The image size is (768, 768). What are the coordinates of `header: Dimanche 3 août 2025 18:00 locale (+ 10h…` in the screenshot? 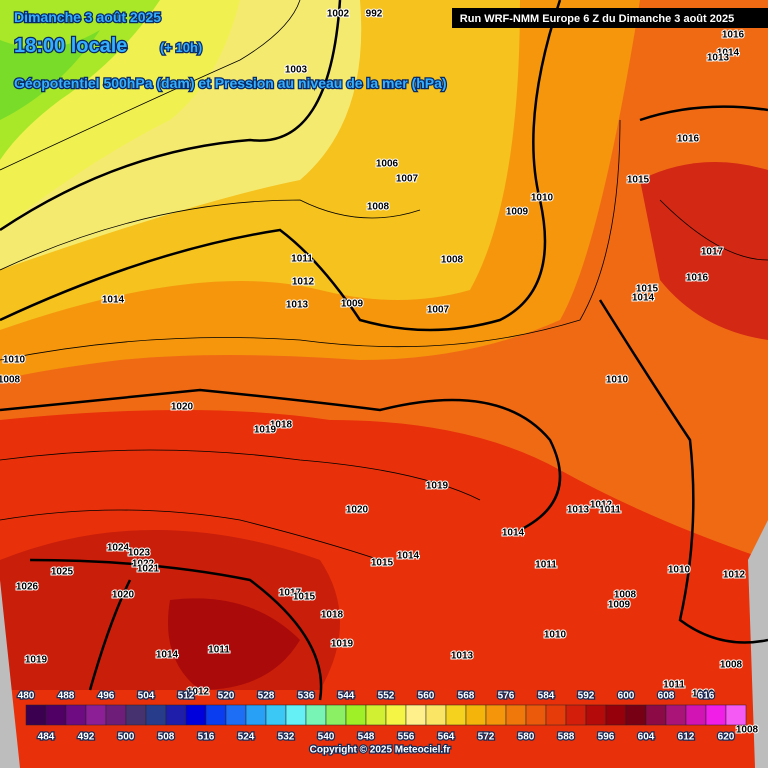 It's located at (390, 50).